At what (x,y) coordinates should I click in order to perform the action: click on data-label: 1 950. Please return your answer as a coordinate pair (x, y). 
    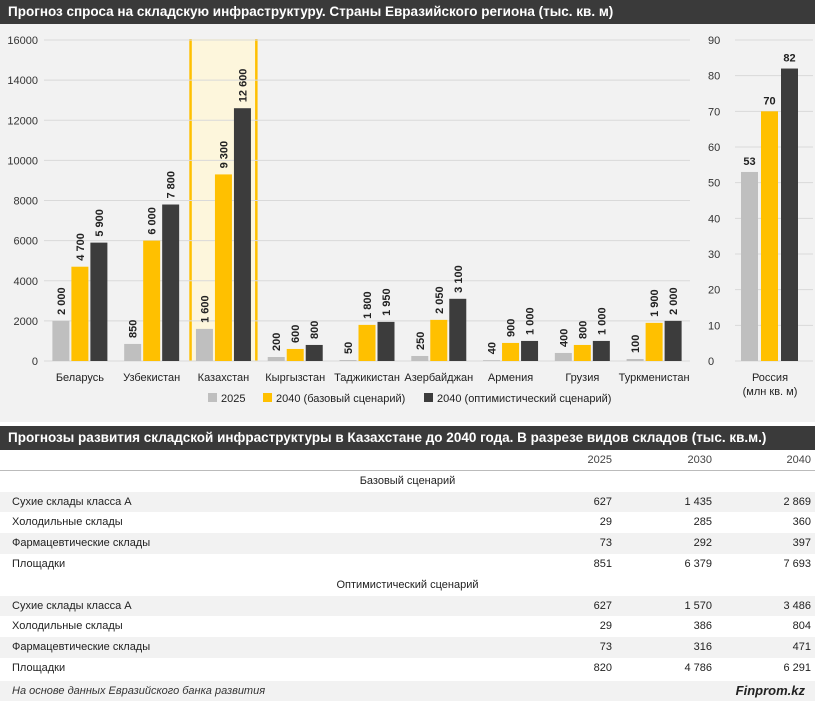
    Looking at the image, I should click on (387, 302).